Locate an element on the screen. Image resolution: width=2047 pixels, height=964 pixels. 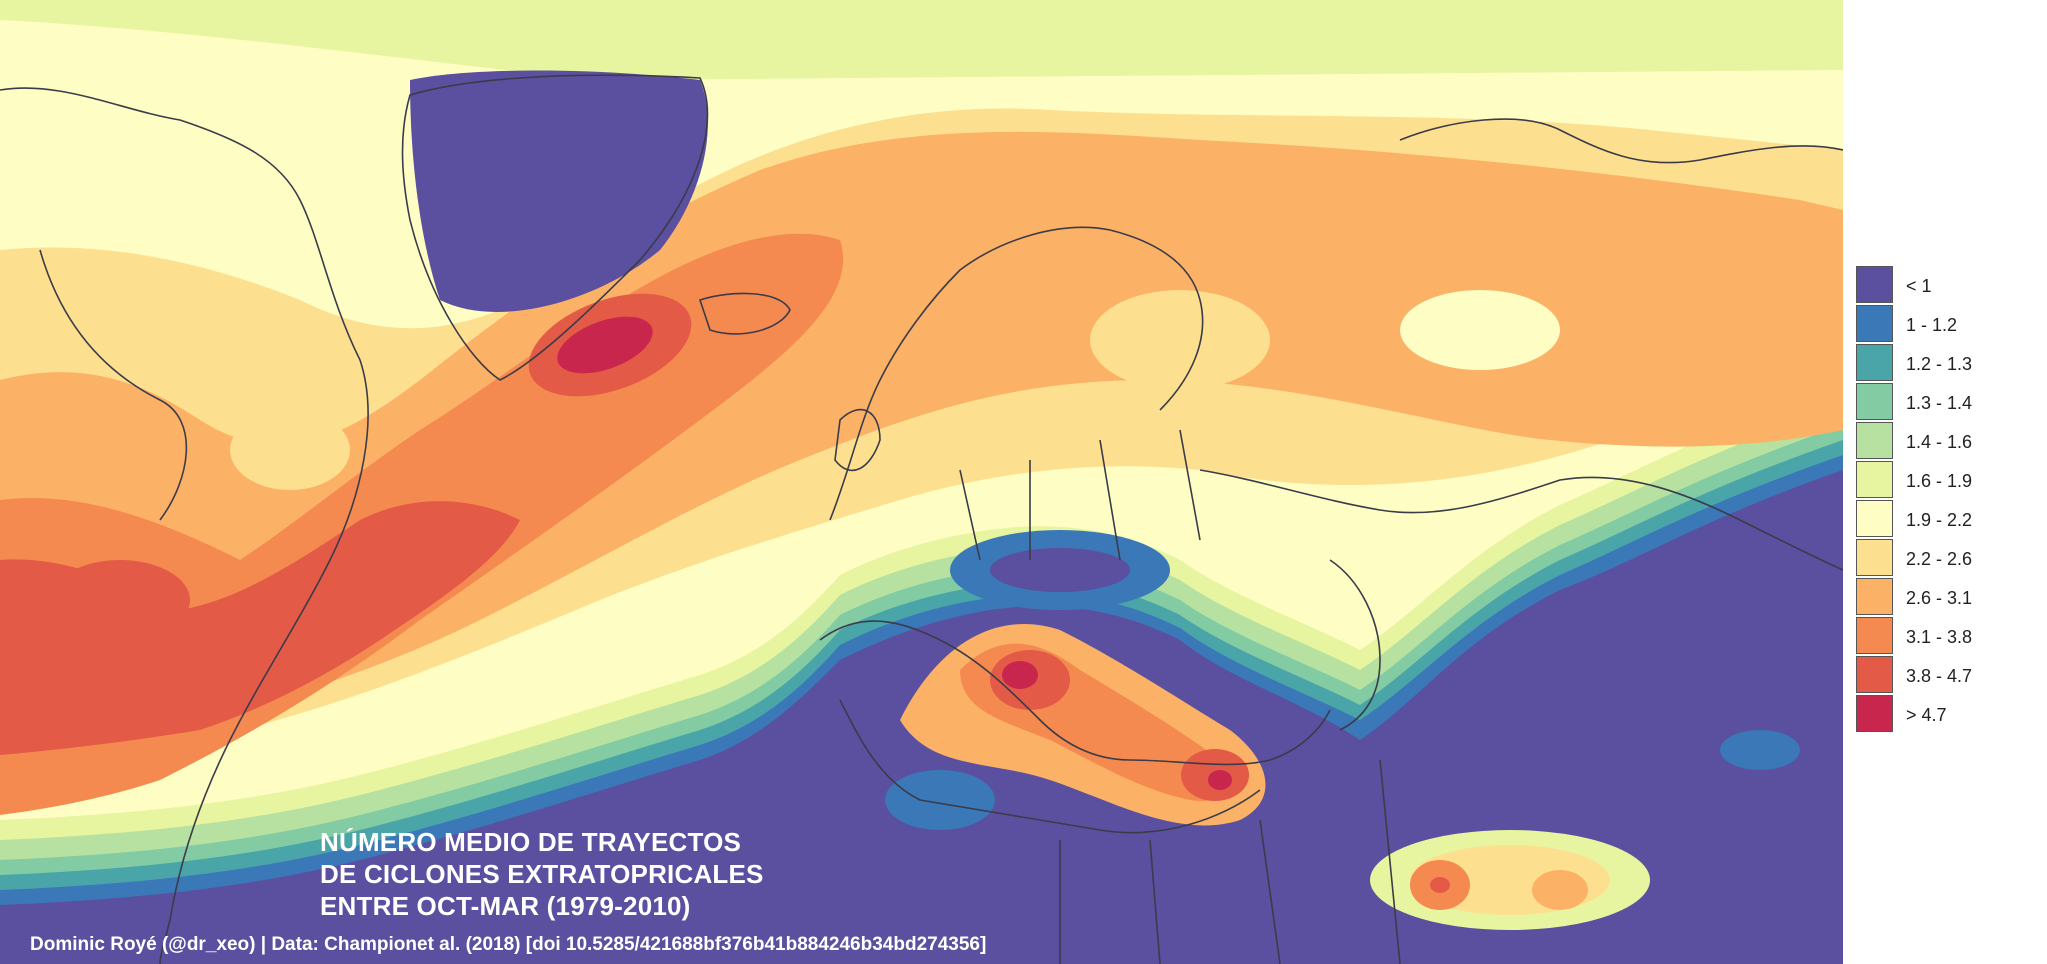
med-genoa-max is located at coordinates (1020, 675).